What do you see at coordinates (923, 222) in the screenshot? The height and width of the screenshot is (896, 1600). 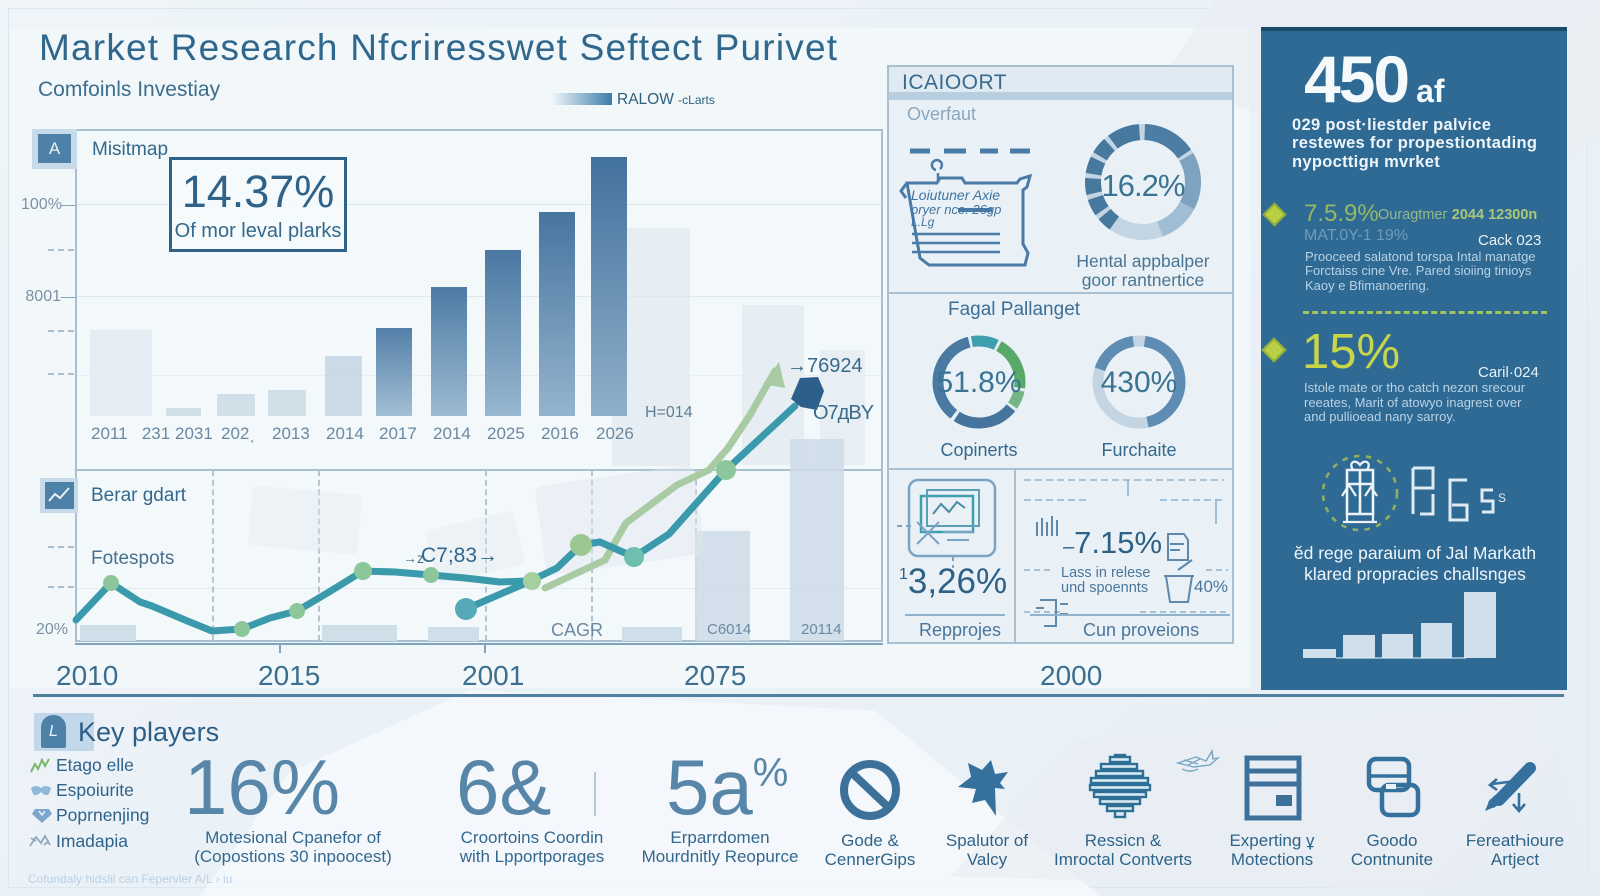 I see `svg-text: L.Lg` at bounding box center [923, 222].